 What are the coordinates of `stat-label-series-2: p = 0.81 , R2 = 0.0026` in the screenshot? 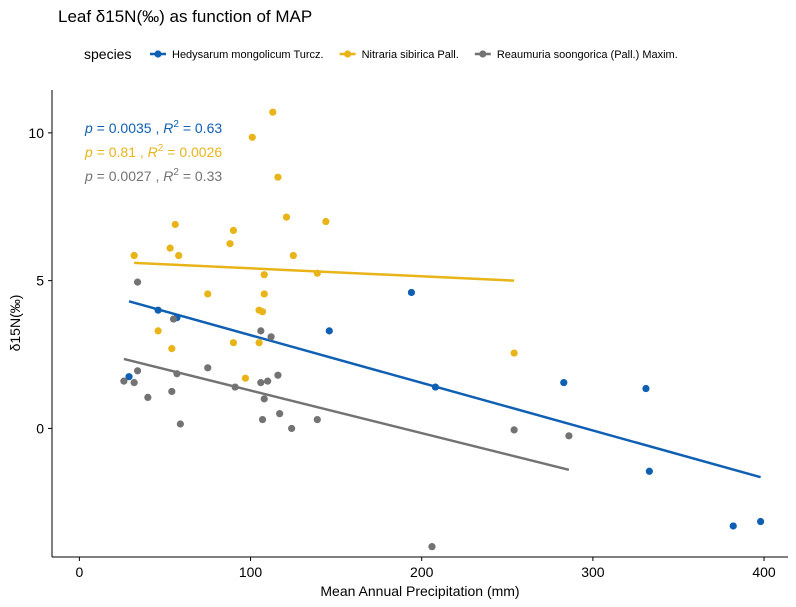 It's located at (153, 151).